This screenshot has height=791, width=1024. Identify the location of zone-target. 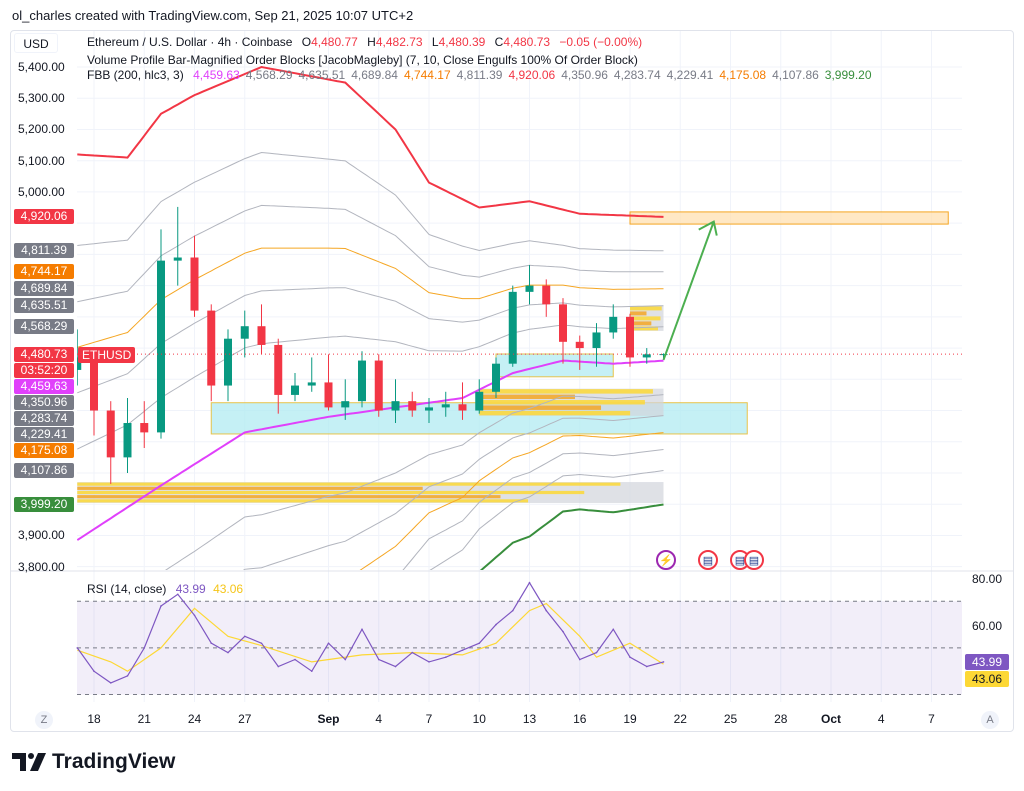
(789, 218).